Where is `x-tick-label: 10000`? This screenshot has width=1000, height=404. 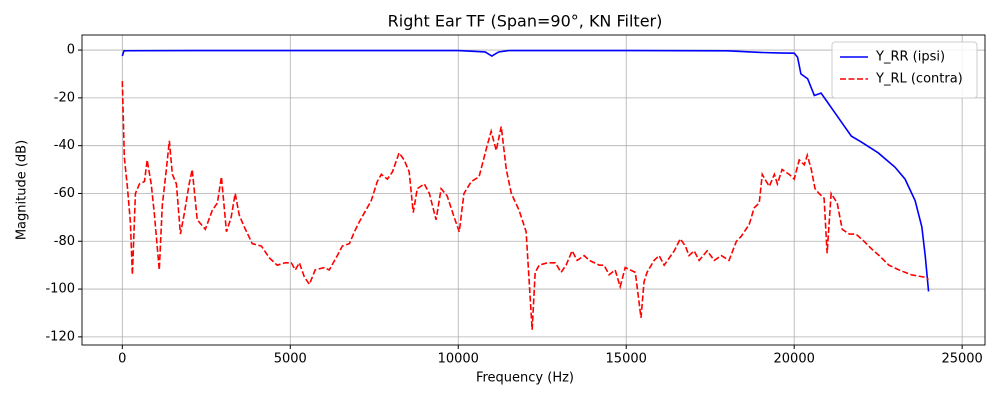 x-tick-label: 10000 is located at coordinates (458, 359).